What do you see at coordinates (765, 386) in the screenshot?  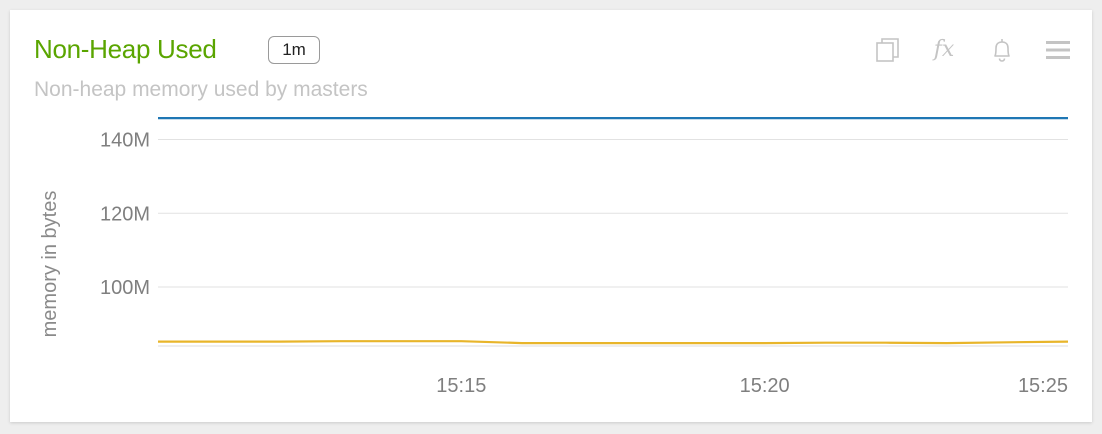 I see `x-tick-label: 15:20` at bounding box center [765, 386].